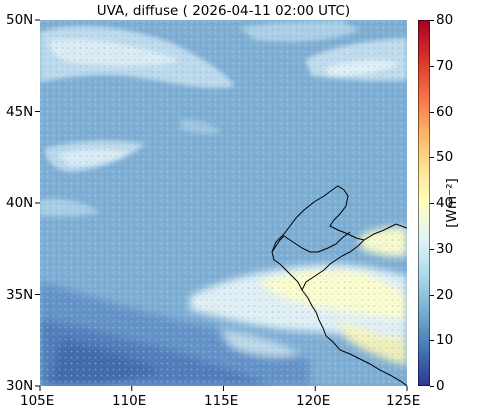 Image resolution: width=480 pixels, height=412 pixels. What do you see at coordinates (20, 386) in the screenshot?
I see `lat-tick-30N: 30N` at bounding box center [20, 386].